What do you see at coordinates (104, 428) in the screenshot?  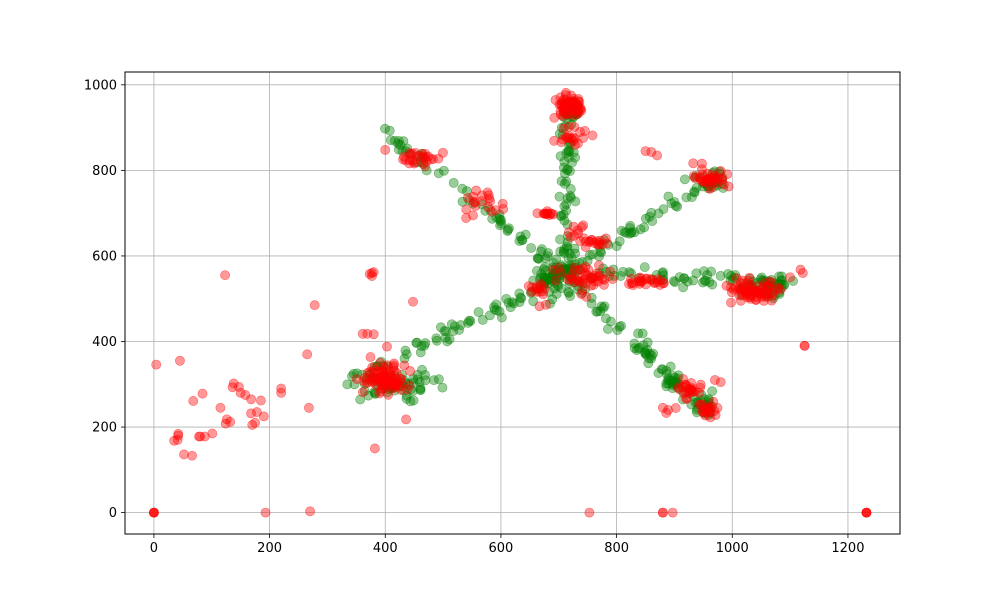 I see `y-tick-label: 200` at bounding box center [104, 428].